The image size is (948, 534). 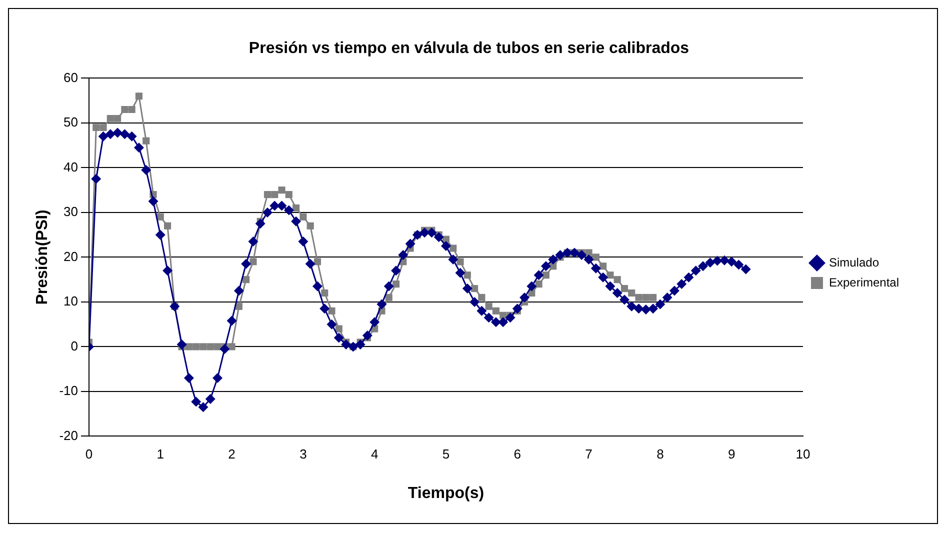 What do you see at coordinates (71, 166) in the screenshot?
I see `y-tick-label: 40` at bounding box center [71, 166].